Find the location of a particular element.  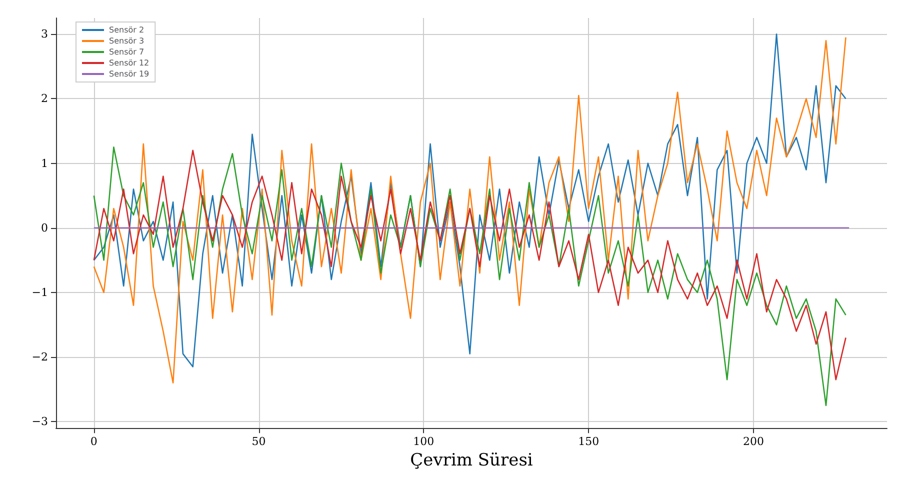

legend-label: Sensör 12 is located at coordinates (129, 63).